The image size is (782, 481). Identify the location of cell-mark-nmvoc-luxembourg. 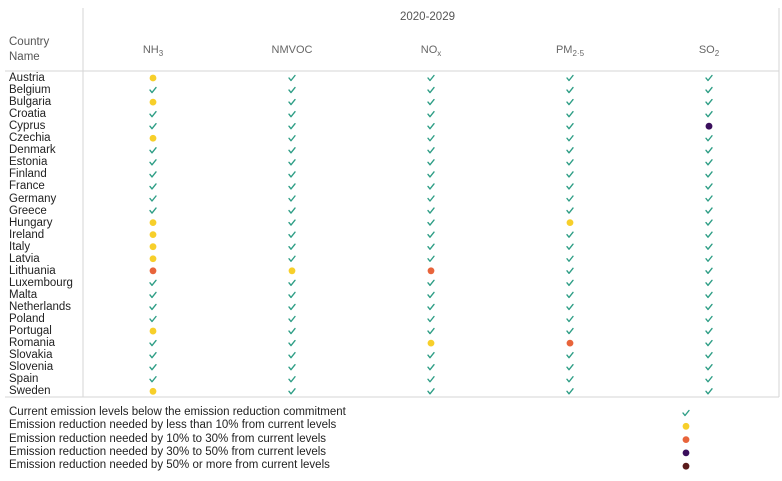
(292, 283).